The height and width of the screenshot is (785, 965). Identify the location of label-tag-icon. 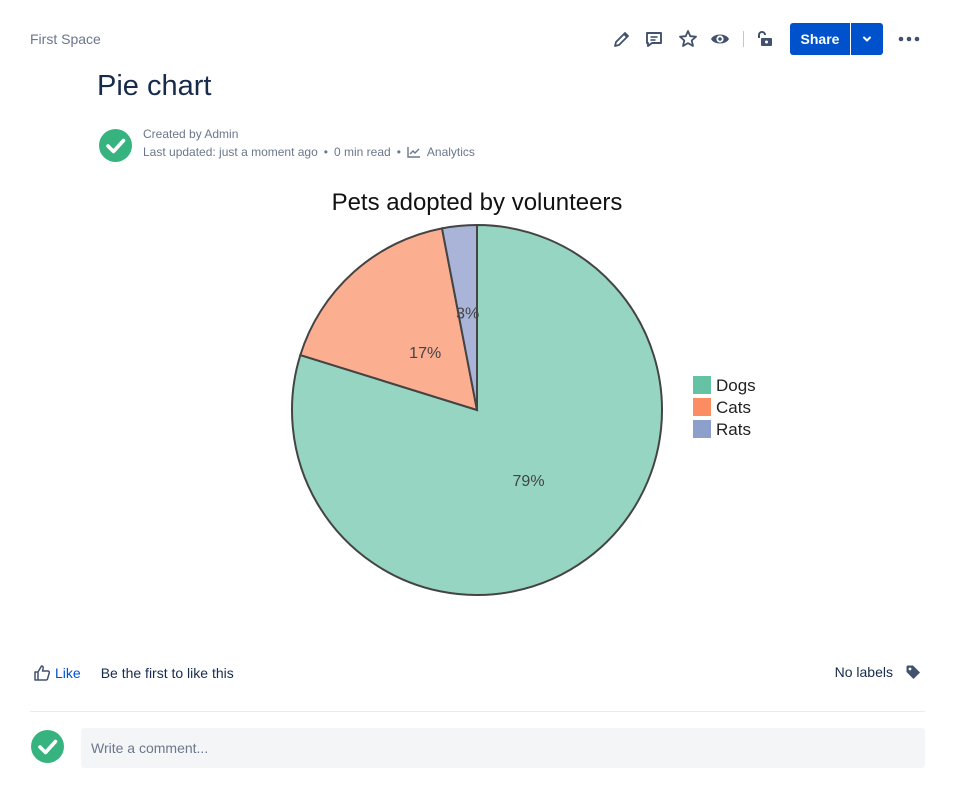
(913, 672).